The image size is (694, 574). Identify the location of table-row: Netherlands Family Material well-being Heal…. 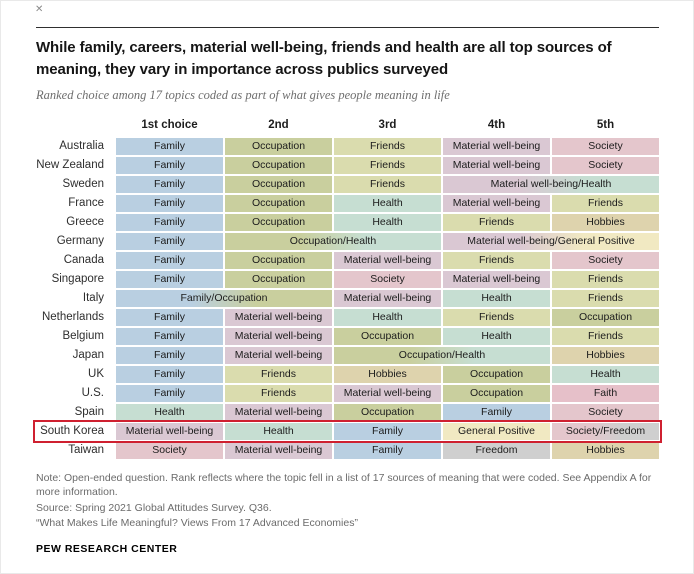
(347, 317).